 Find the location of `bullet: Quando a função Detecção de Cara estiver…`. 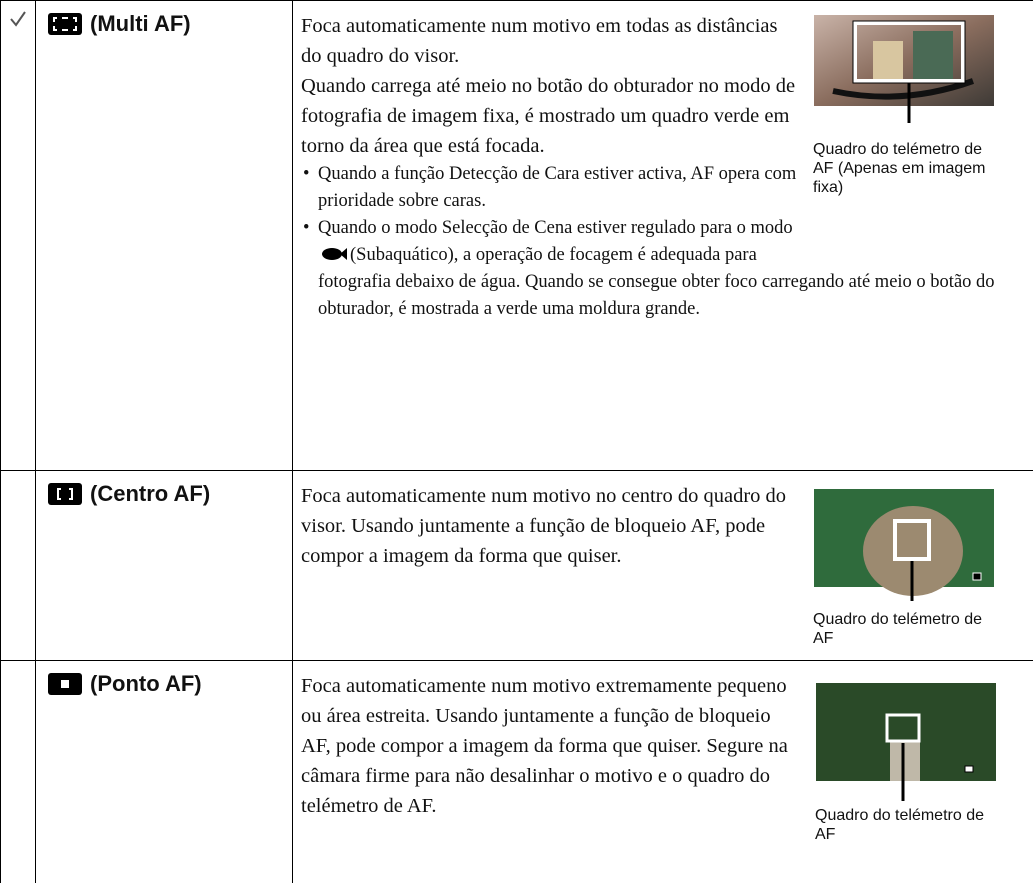

bullet: Quando a função Detecção de Cara estiver… is located at coordinates (657, 188).